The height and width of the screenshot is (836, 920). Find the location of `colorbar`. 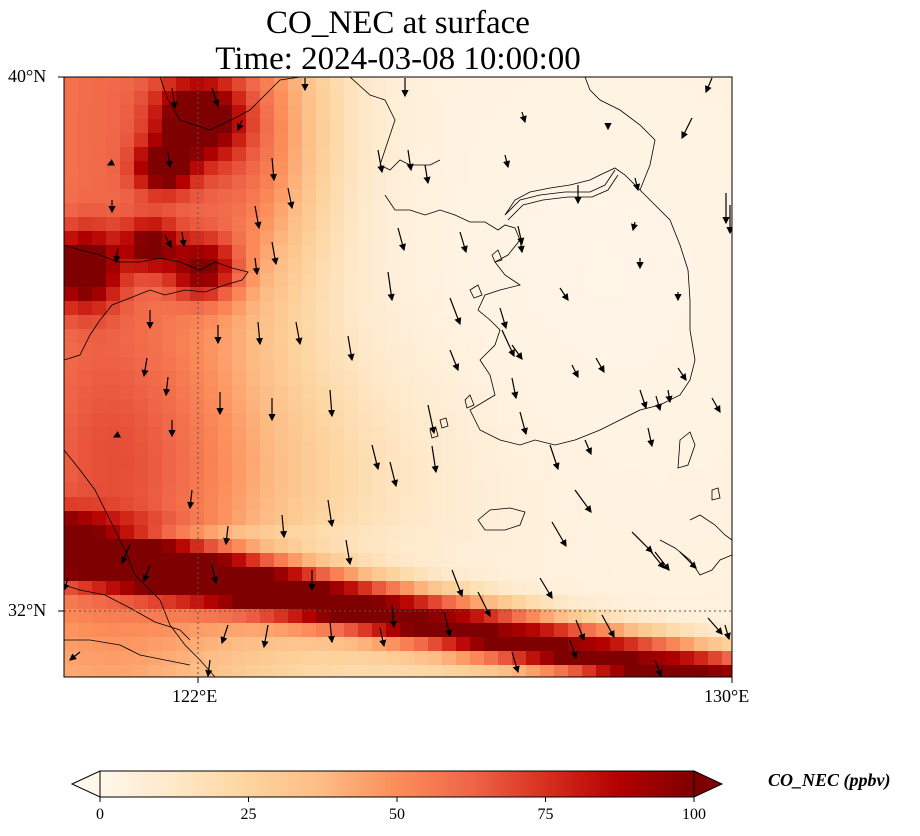

colorbar is located at coordinates (397, 786).